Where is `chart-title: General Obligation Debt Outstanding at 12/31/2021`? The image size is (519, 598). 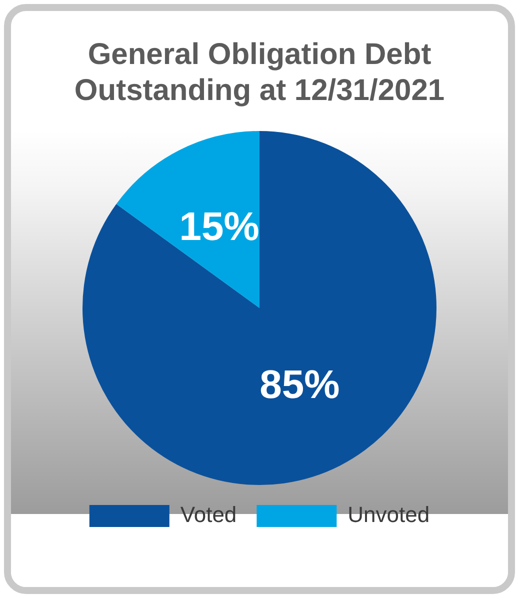
chart-title: General Obligation Debt Outstanding at 12/31/2021 is located at coordinates (259, 73).